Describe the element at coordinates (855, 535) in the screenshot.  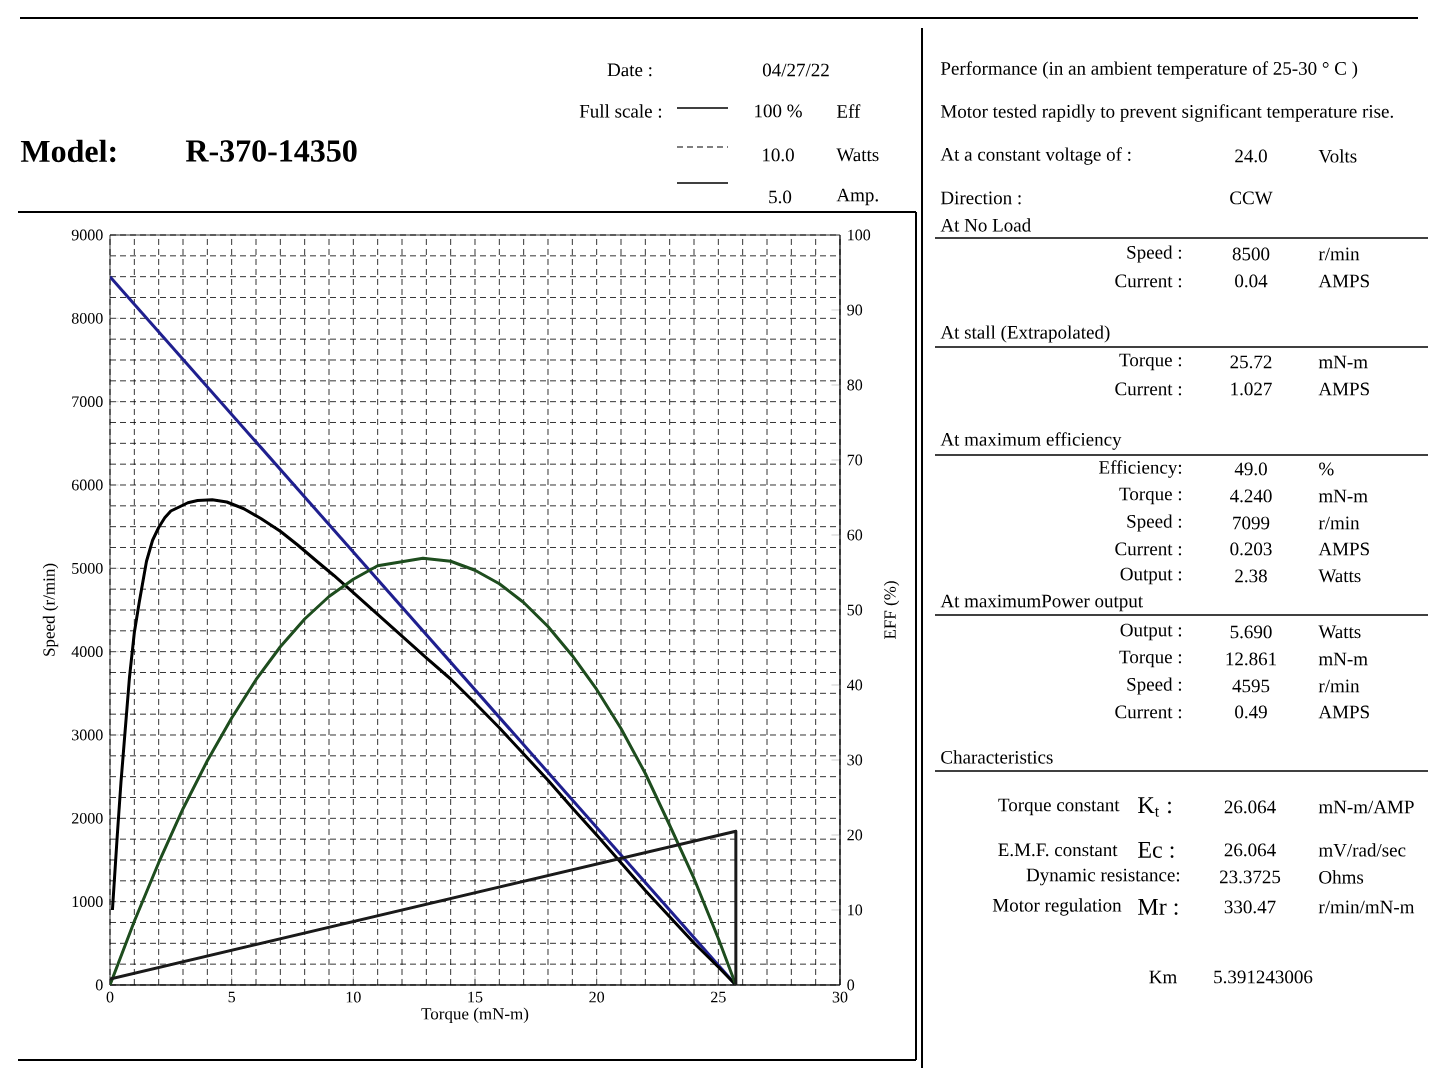
I see `y2-tick-label: 60` at that location.